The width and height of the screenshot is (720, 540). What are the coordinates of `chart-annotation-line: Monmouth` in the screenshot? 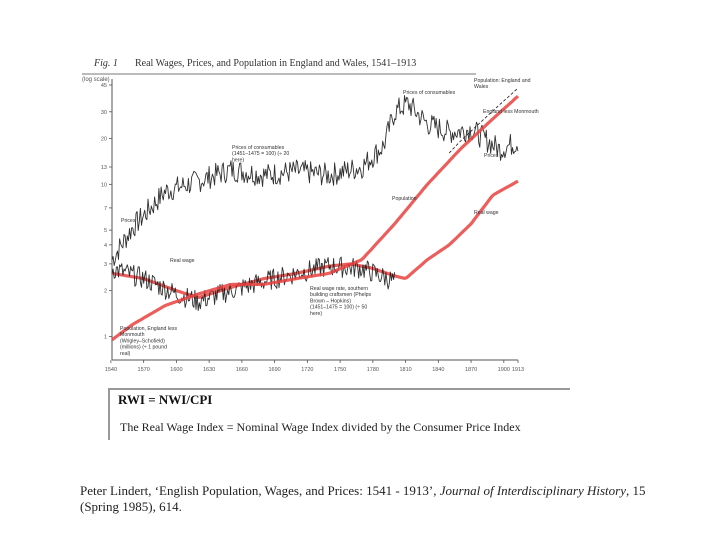 It's located at (132, 335).